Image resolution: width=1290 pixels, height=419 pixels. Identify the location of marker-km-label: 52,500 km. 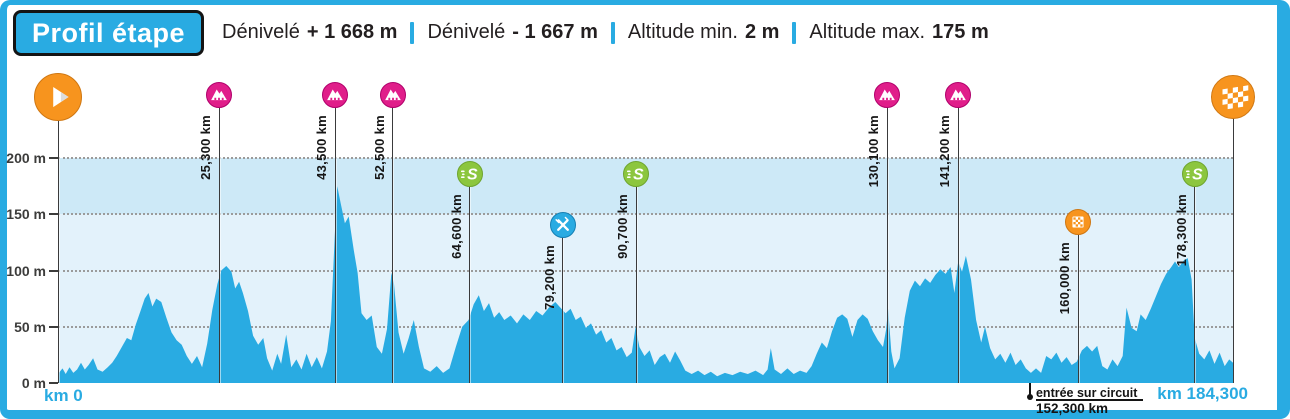
(379, 147).